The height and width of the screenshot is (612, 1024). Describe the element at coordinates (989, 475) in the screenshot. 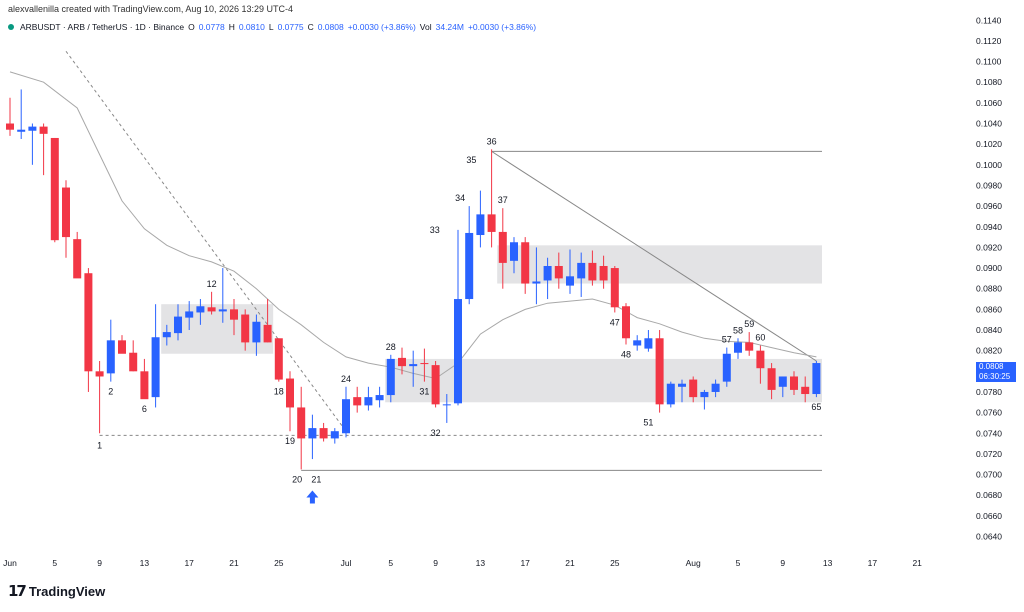

I see `y-axis-tick-label: 0.0700` at that location.